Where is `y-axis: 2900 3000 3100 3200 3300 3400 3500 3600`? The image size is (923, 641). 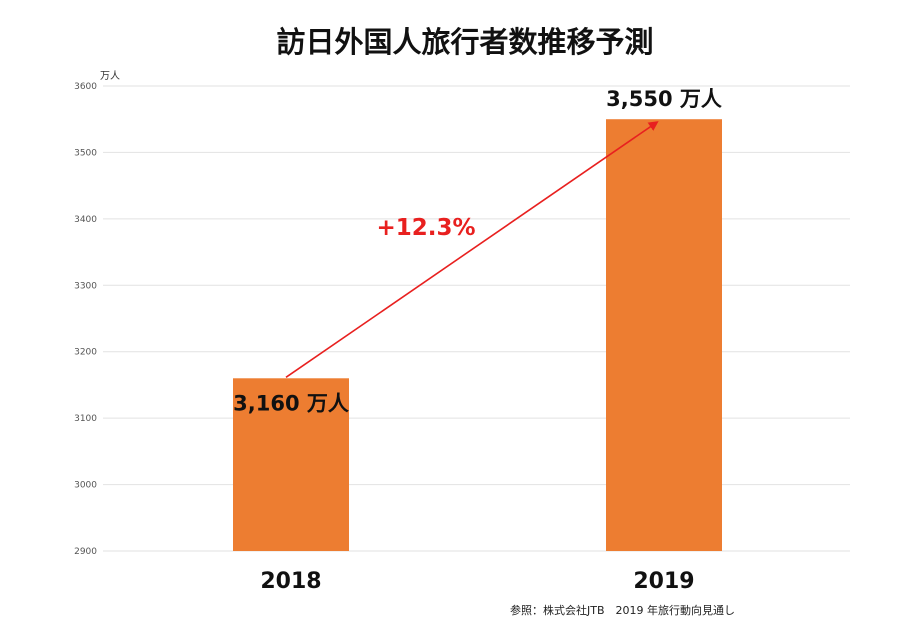
y-axis: 2900 3000 3100 3200 3300 3400 3500 3600 is located at coordinates (85, 319).